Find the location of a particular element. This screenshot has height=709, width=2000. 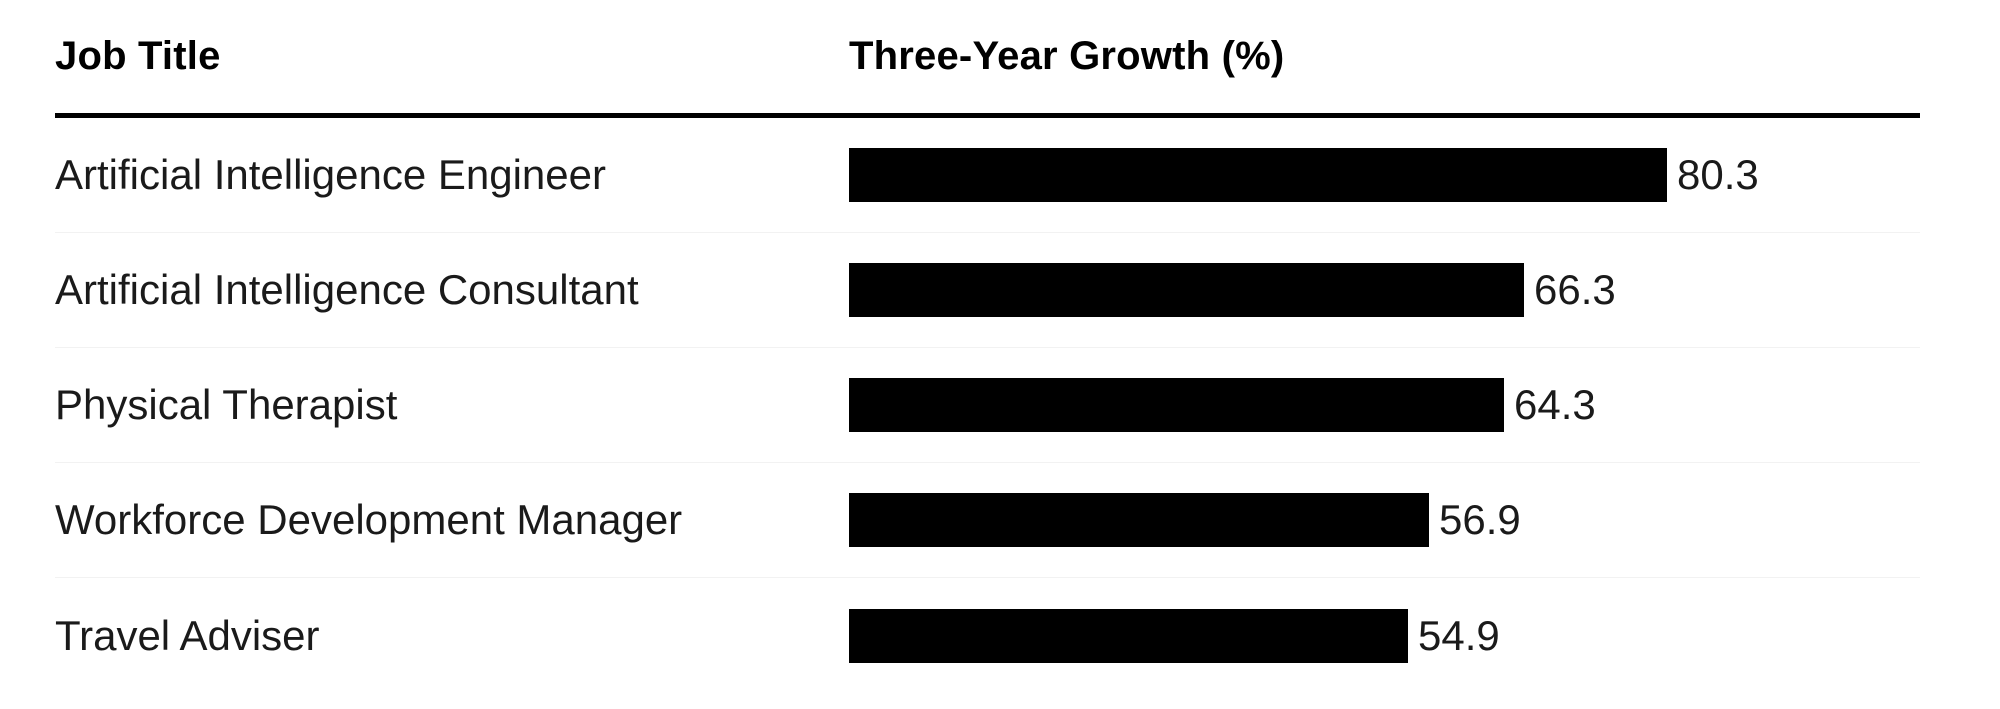

bar-cell: 64.3 is located at coordinates (1384, 405).